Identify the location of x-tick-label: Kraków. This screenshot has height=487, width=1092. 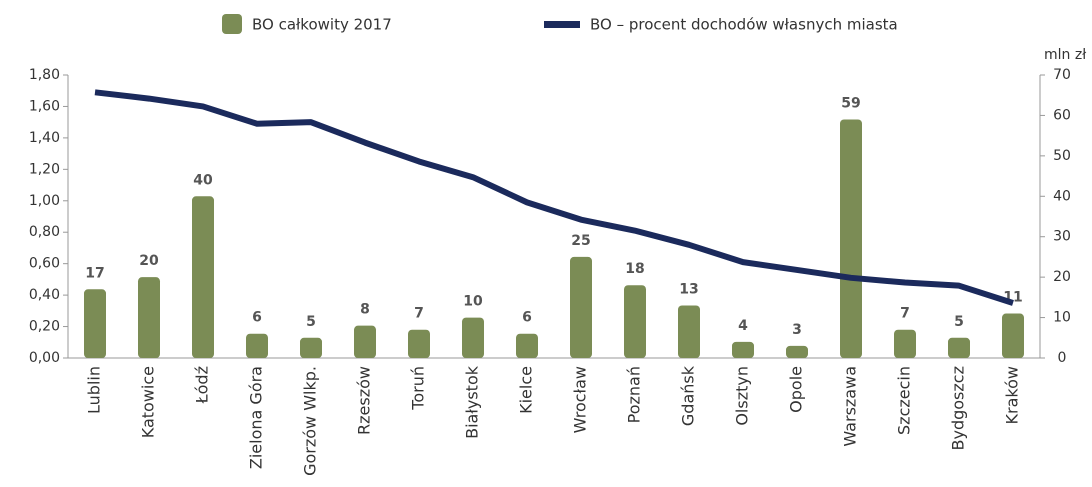
(1012, 395).